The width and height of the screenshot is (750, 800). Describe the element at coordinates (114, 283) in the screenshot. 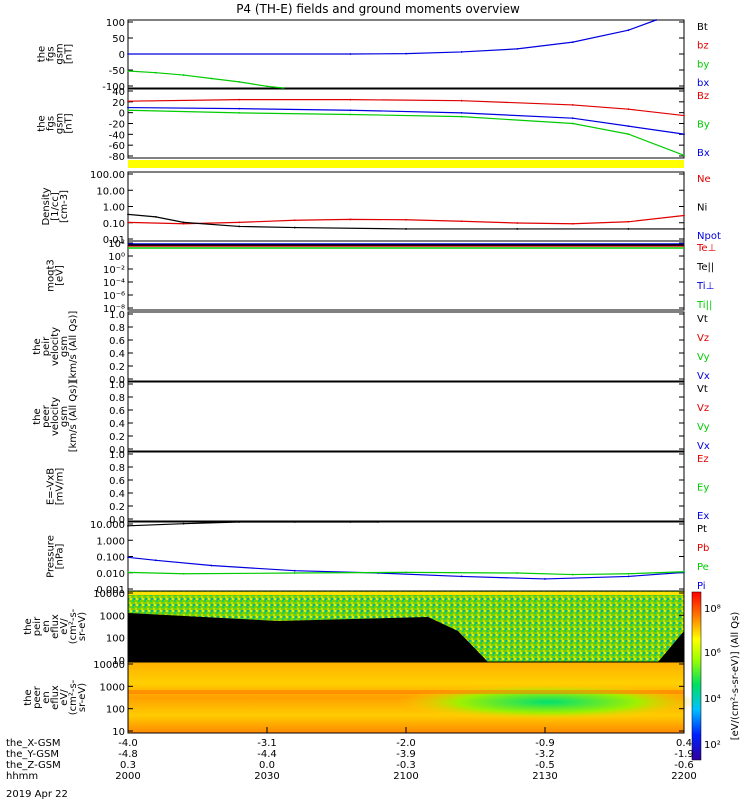

I see `y-tick-label-moqt3: 10⁻⁴` at that location.